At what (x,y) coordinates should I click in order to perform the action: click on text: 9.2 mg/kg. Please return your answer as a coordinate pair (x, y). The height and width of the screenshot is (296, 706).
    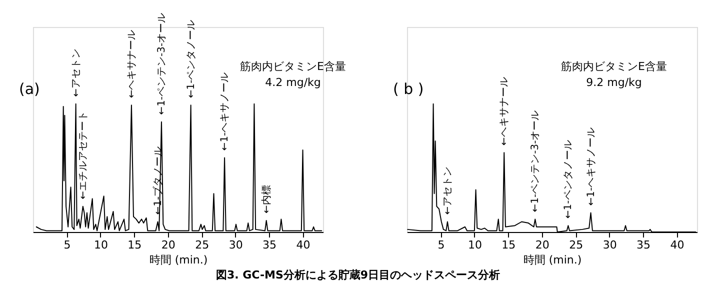
    Looking at the image, I should click on (614, 82).